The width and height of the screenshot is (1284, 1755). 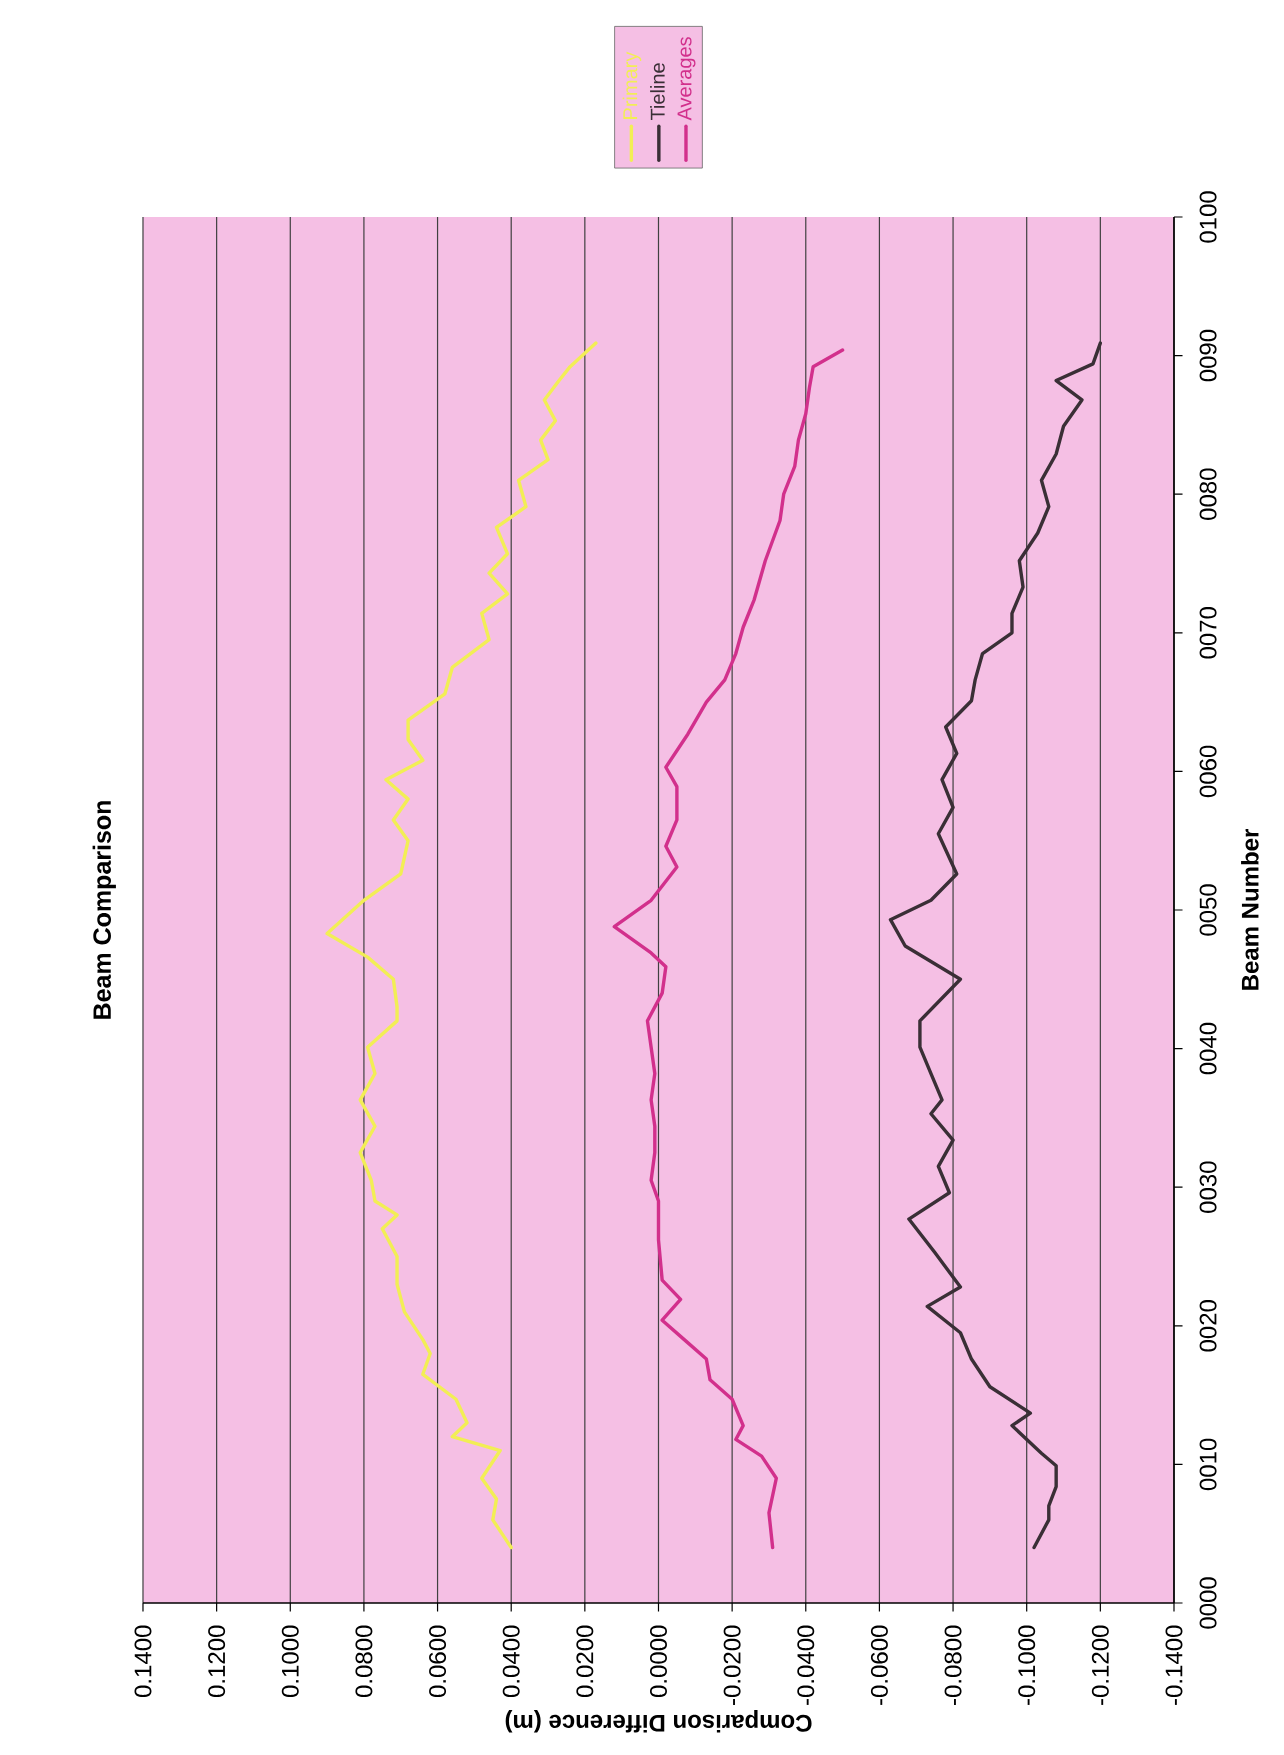 What do you see at coordinates (686, 79) in the screenshot?
I see `text: Averages` at bounding box center [686, 79].